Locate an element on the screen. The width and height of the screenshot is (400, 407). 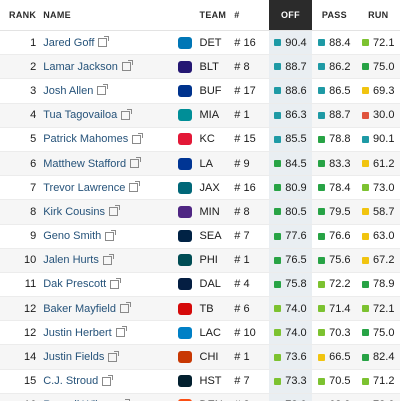
off-grade-cell: 74.0 is located at coordinates (290, 309).